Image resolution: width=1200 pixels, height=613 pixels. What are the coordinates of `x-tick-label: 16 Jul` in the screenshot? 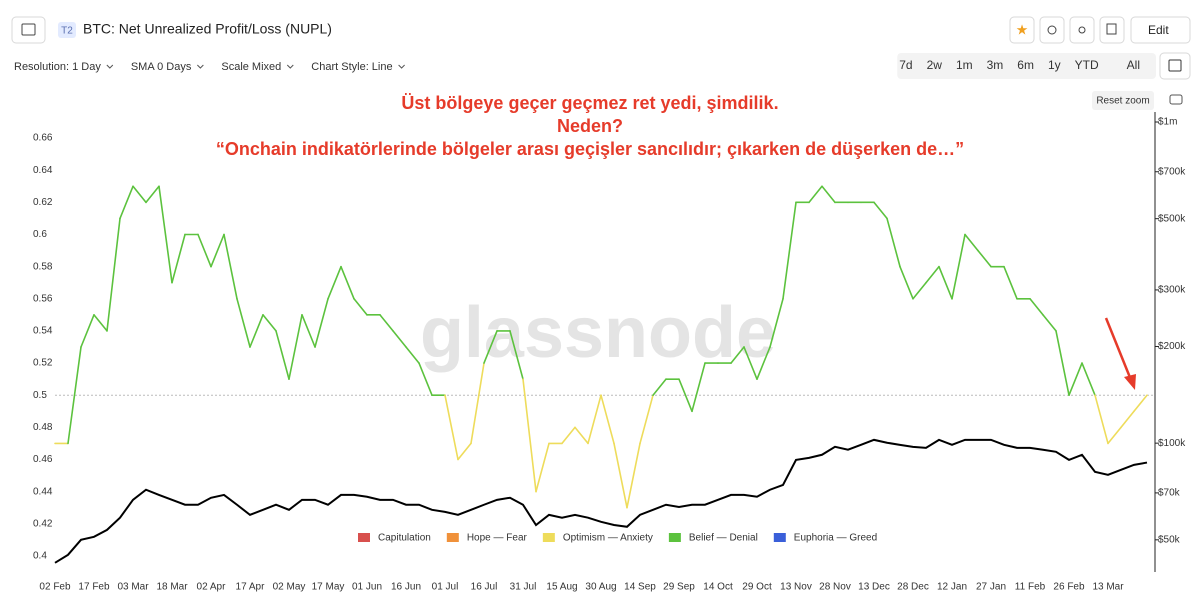 It's located at (484, 587).